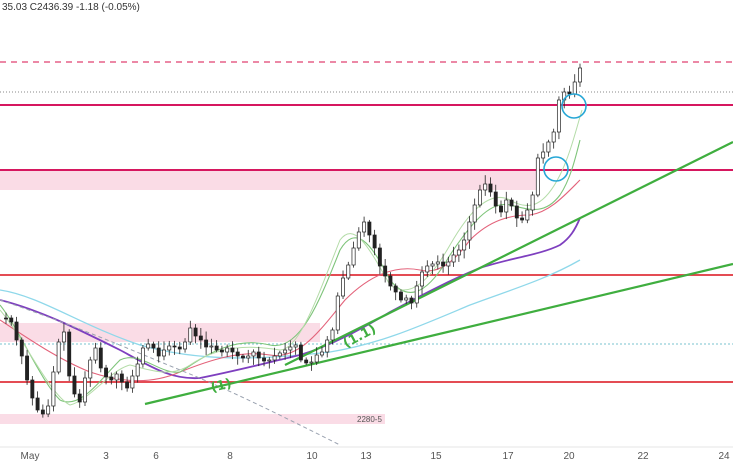  What do you see at coordinates (270, 180) in the screenshot?
I see `resistance-zone` at bounding box center [270, 180].